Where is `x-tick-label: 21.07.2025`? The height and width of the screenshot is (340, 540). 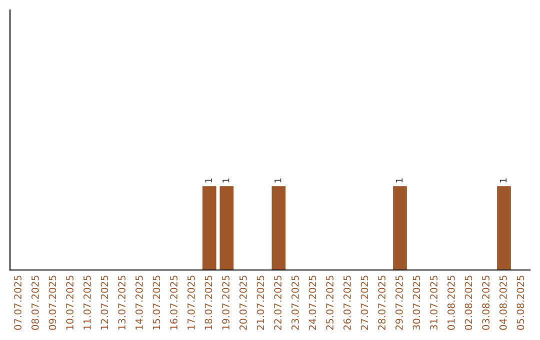
x-tick-label: 21.07.2025 is located at coordinates (260, 303).